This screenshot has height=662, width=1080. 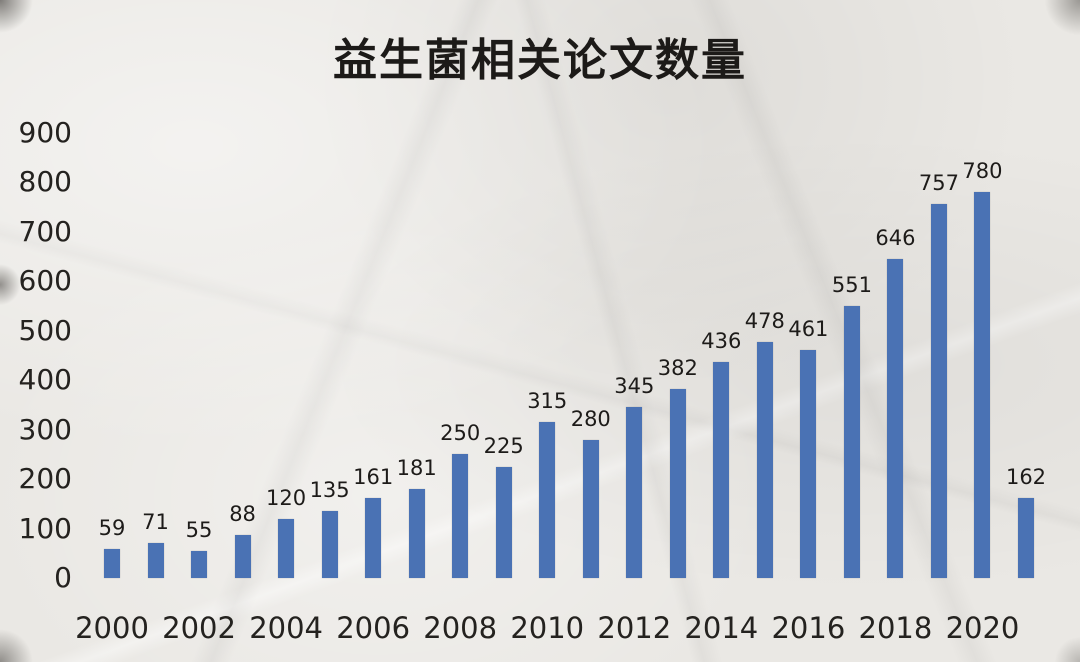 I want to click on x-tick-2006: 2006, so click(x=373, y=628).